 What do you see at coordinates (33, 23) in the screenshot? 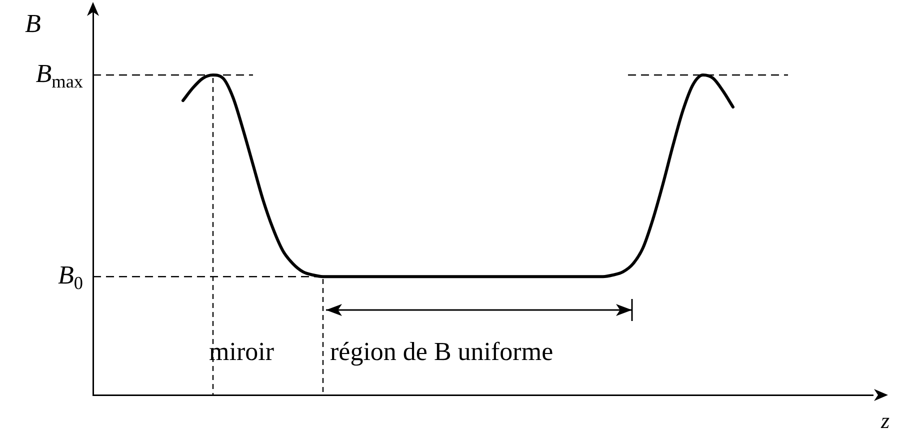
I see `y-axis-title: B` at bounding box center [33, 23].